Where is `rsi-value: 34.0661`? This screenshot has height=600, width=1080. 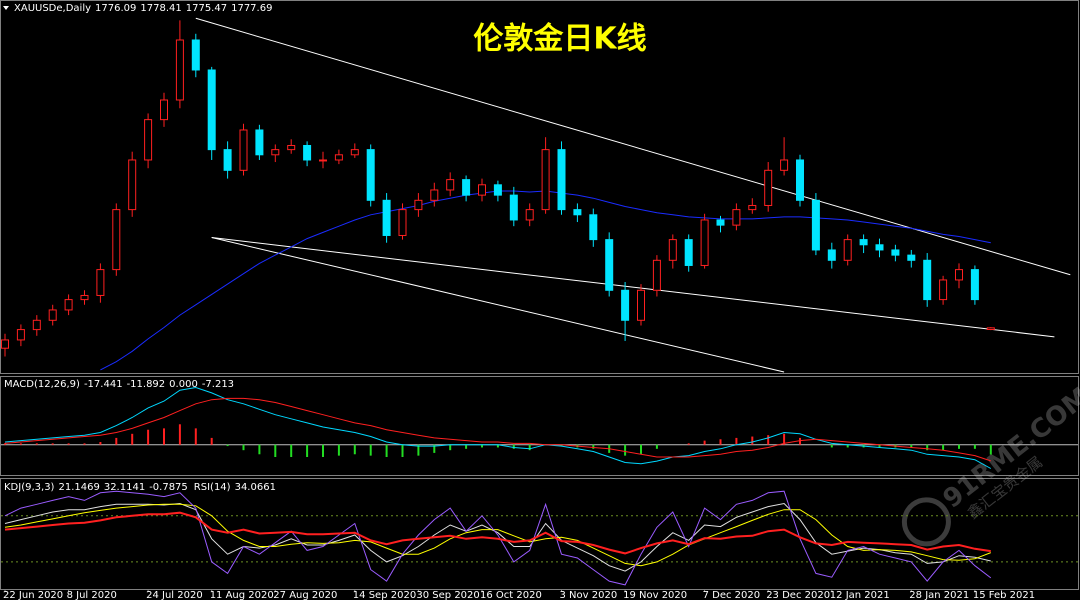 rsi-value: 34.0661 is located at coordinates (255, 487).